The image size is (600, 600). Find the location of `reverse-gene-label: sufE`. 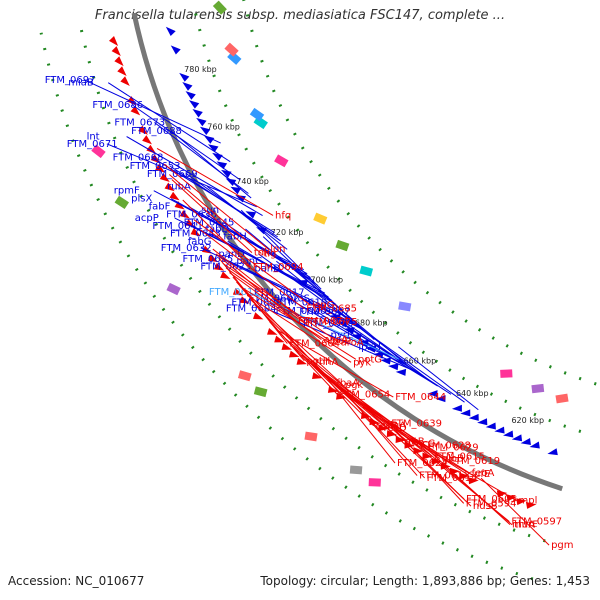

reverse-gene-label: sufE is located at coordinates (479, 474).